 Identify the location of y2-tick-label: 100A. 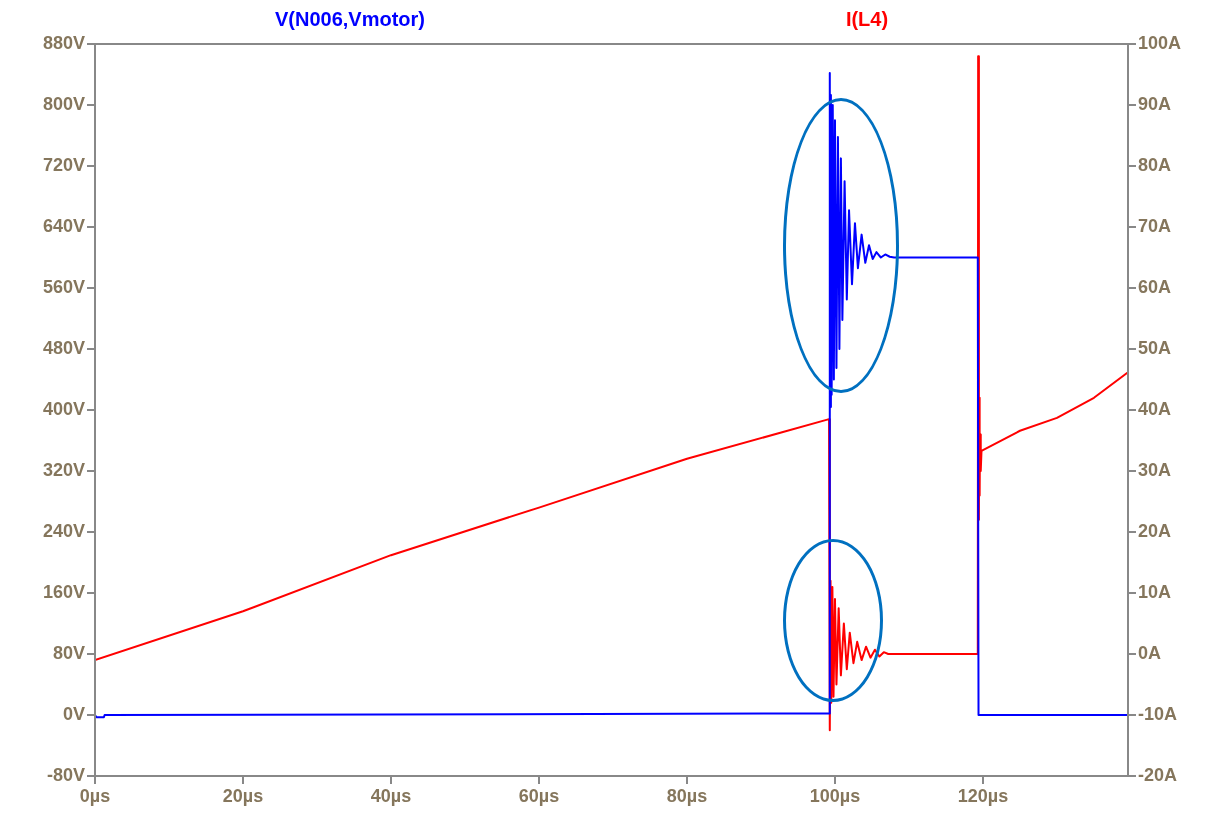
(1160, 42).